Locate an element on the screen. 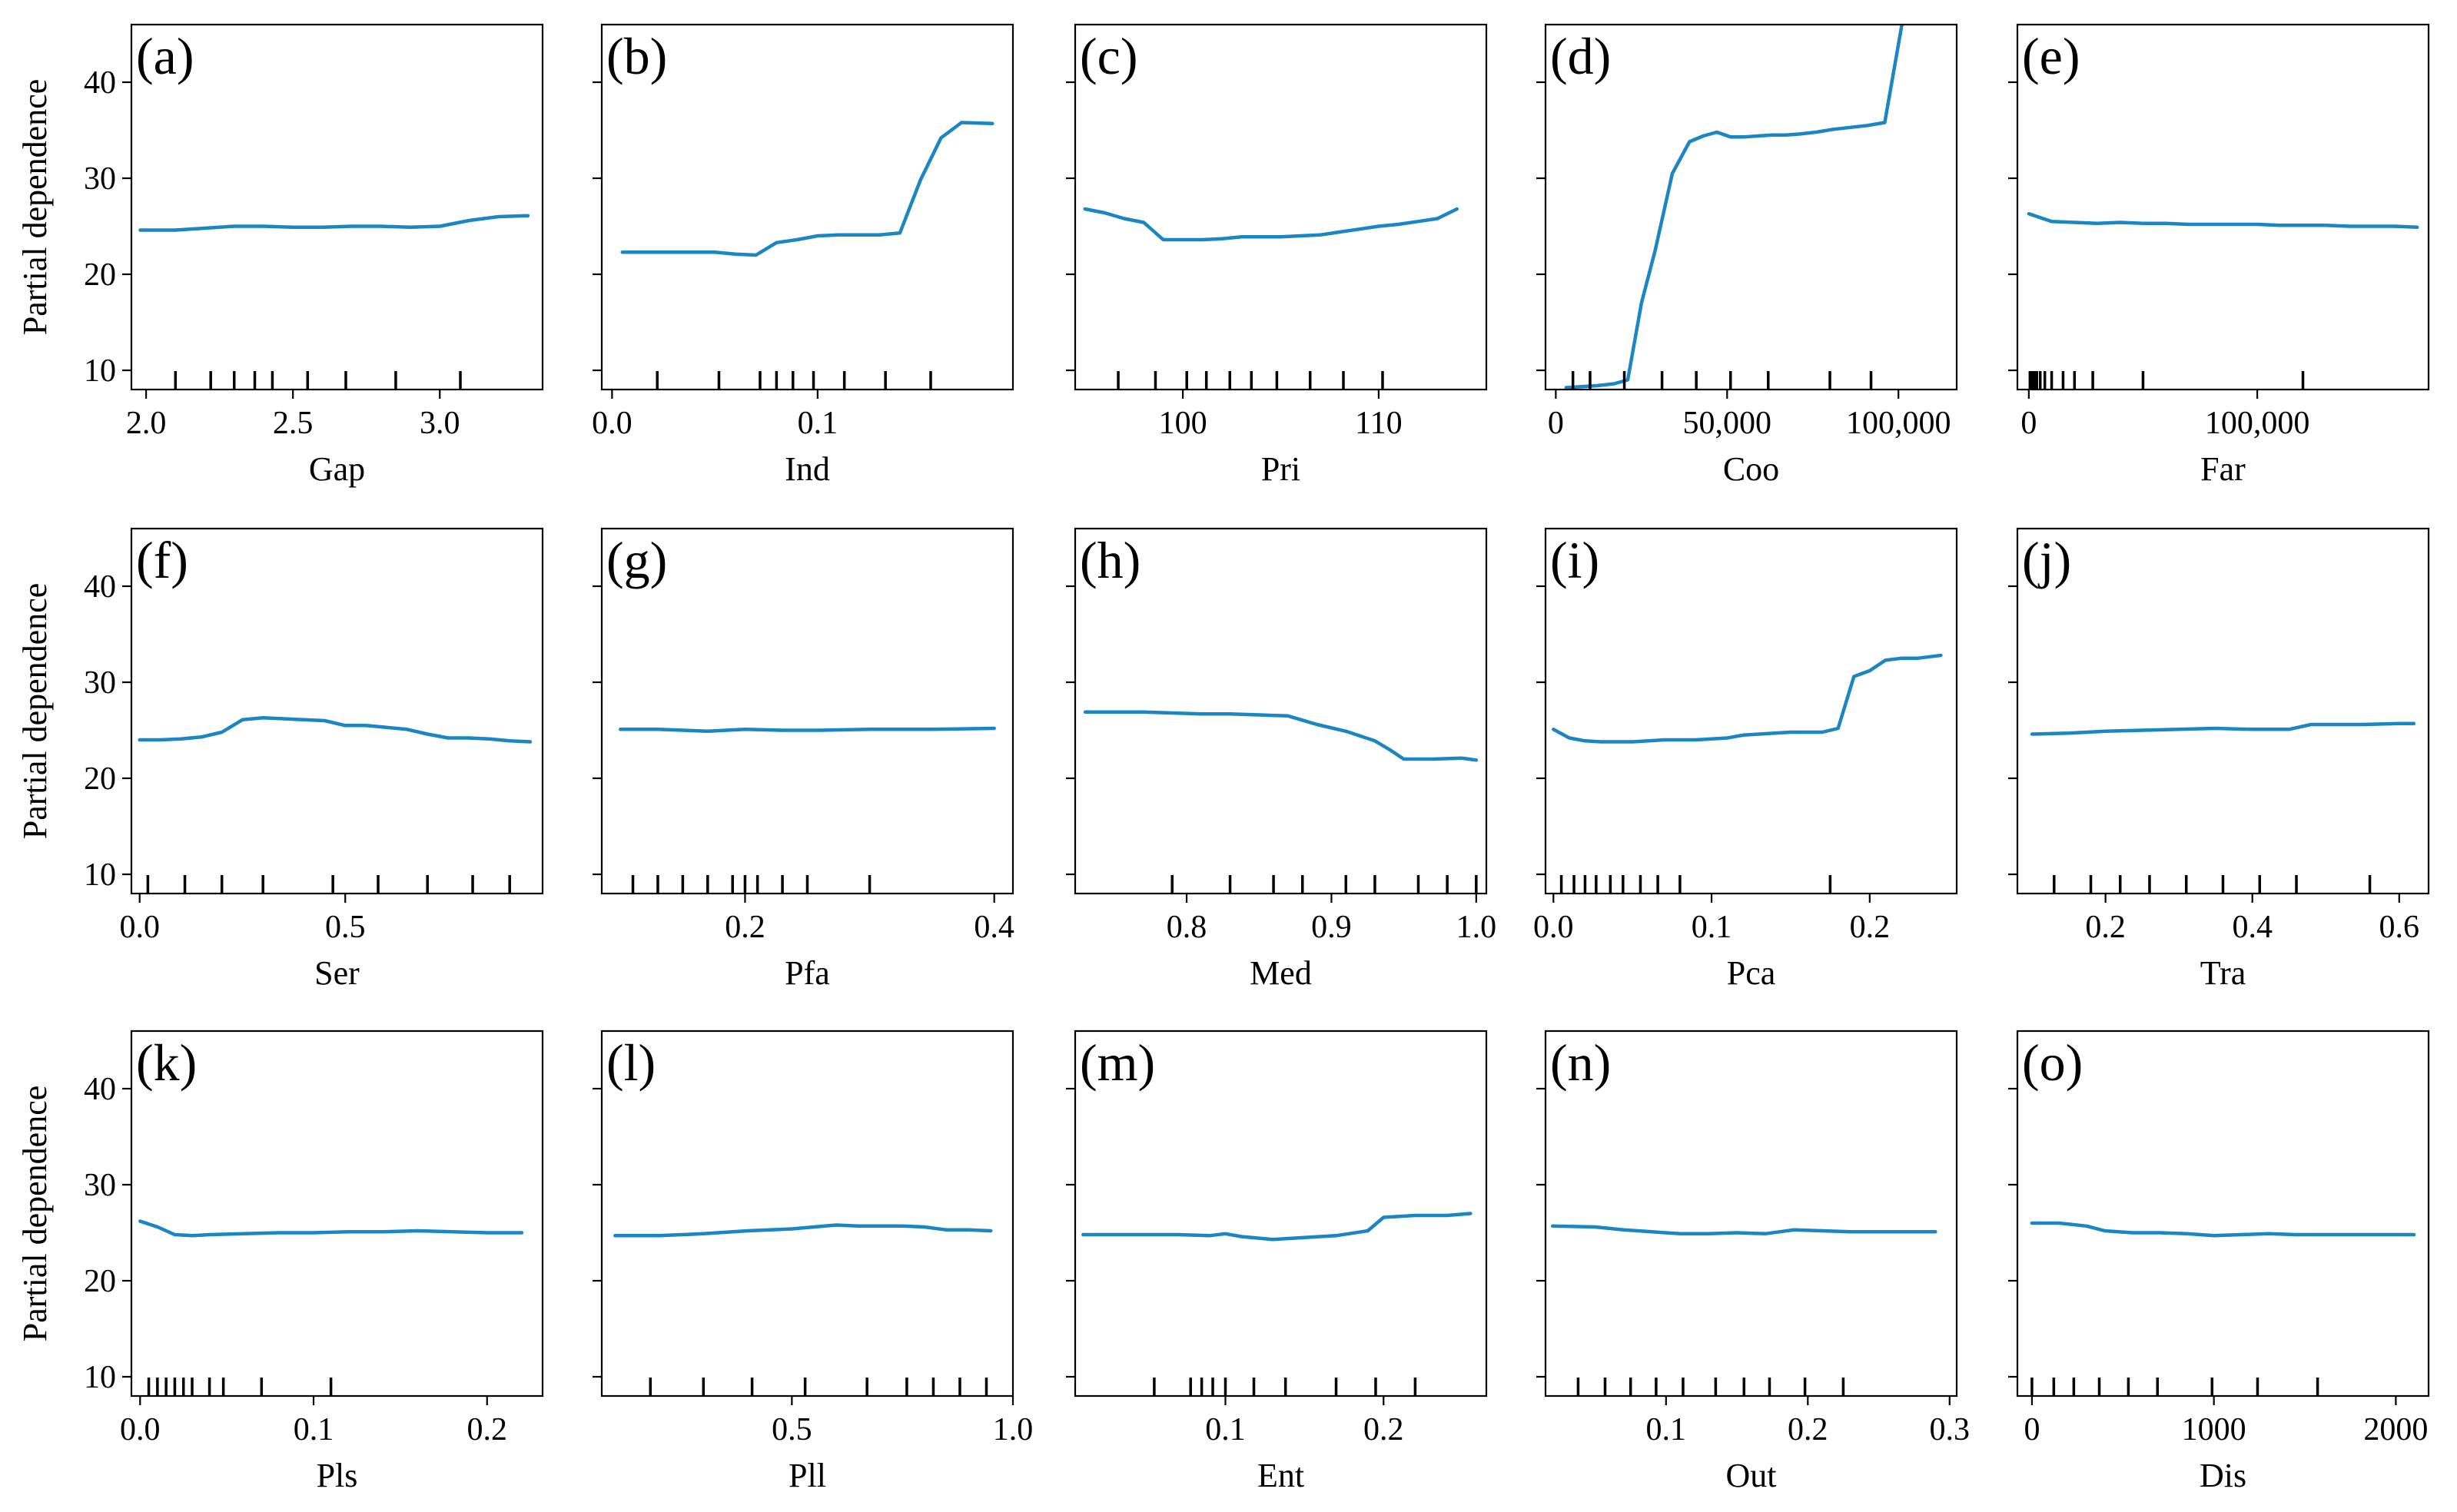 The image size is (2457, 1512). panel-g: 0.2 0.4 Pfa (g) is located at coordinates (803, 759).